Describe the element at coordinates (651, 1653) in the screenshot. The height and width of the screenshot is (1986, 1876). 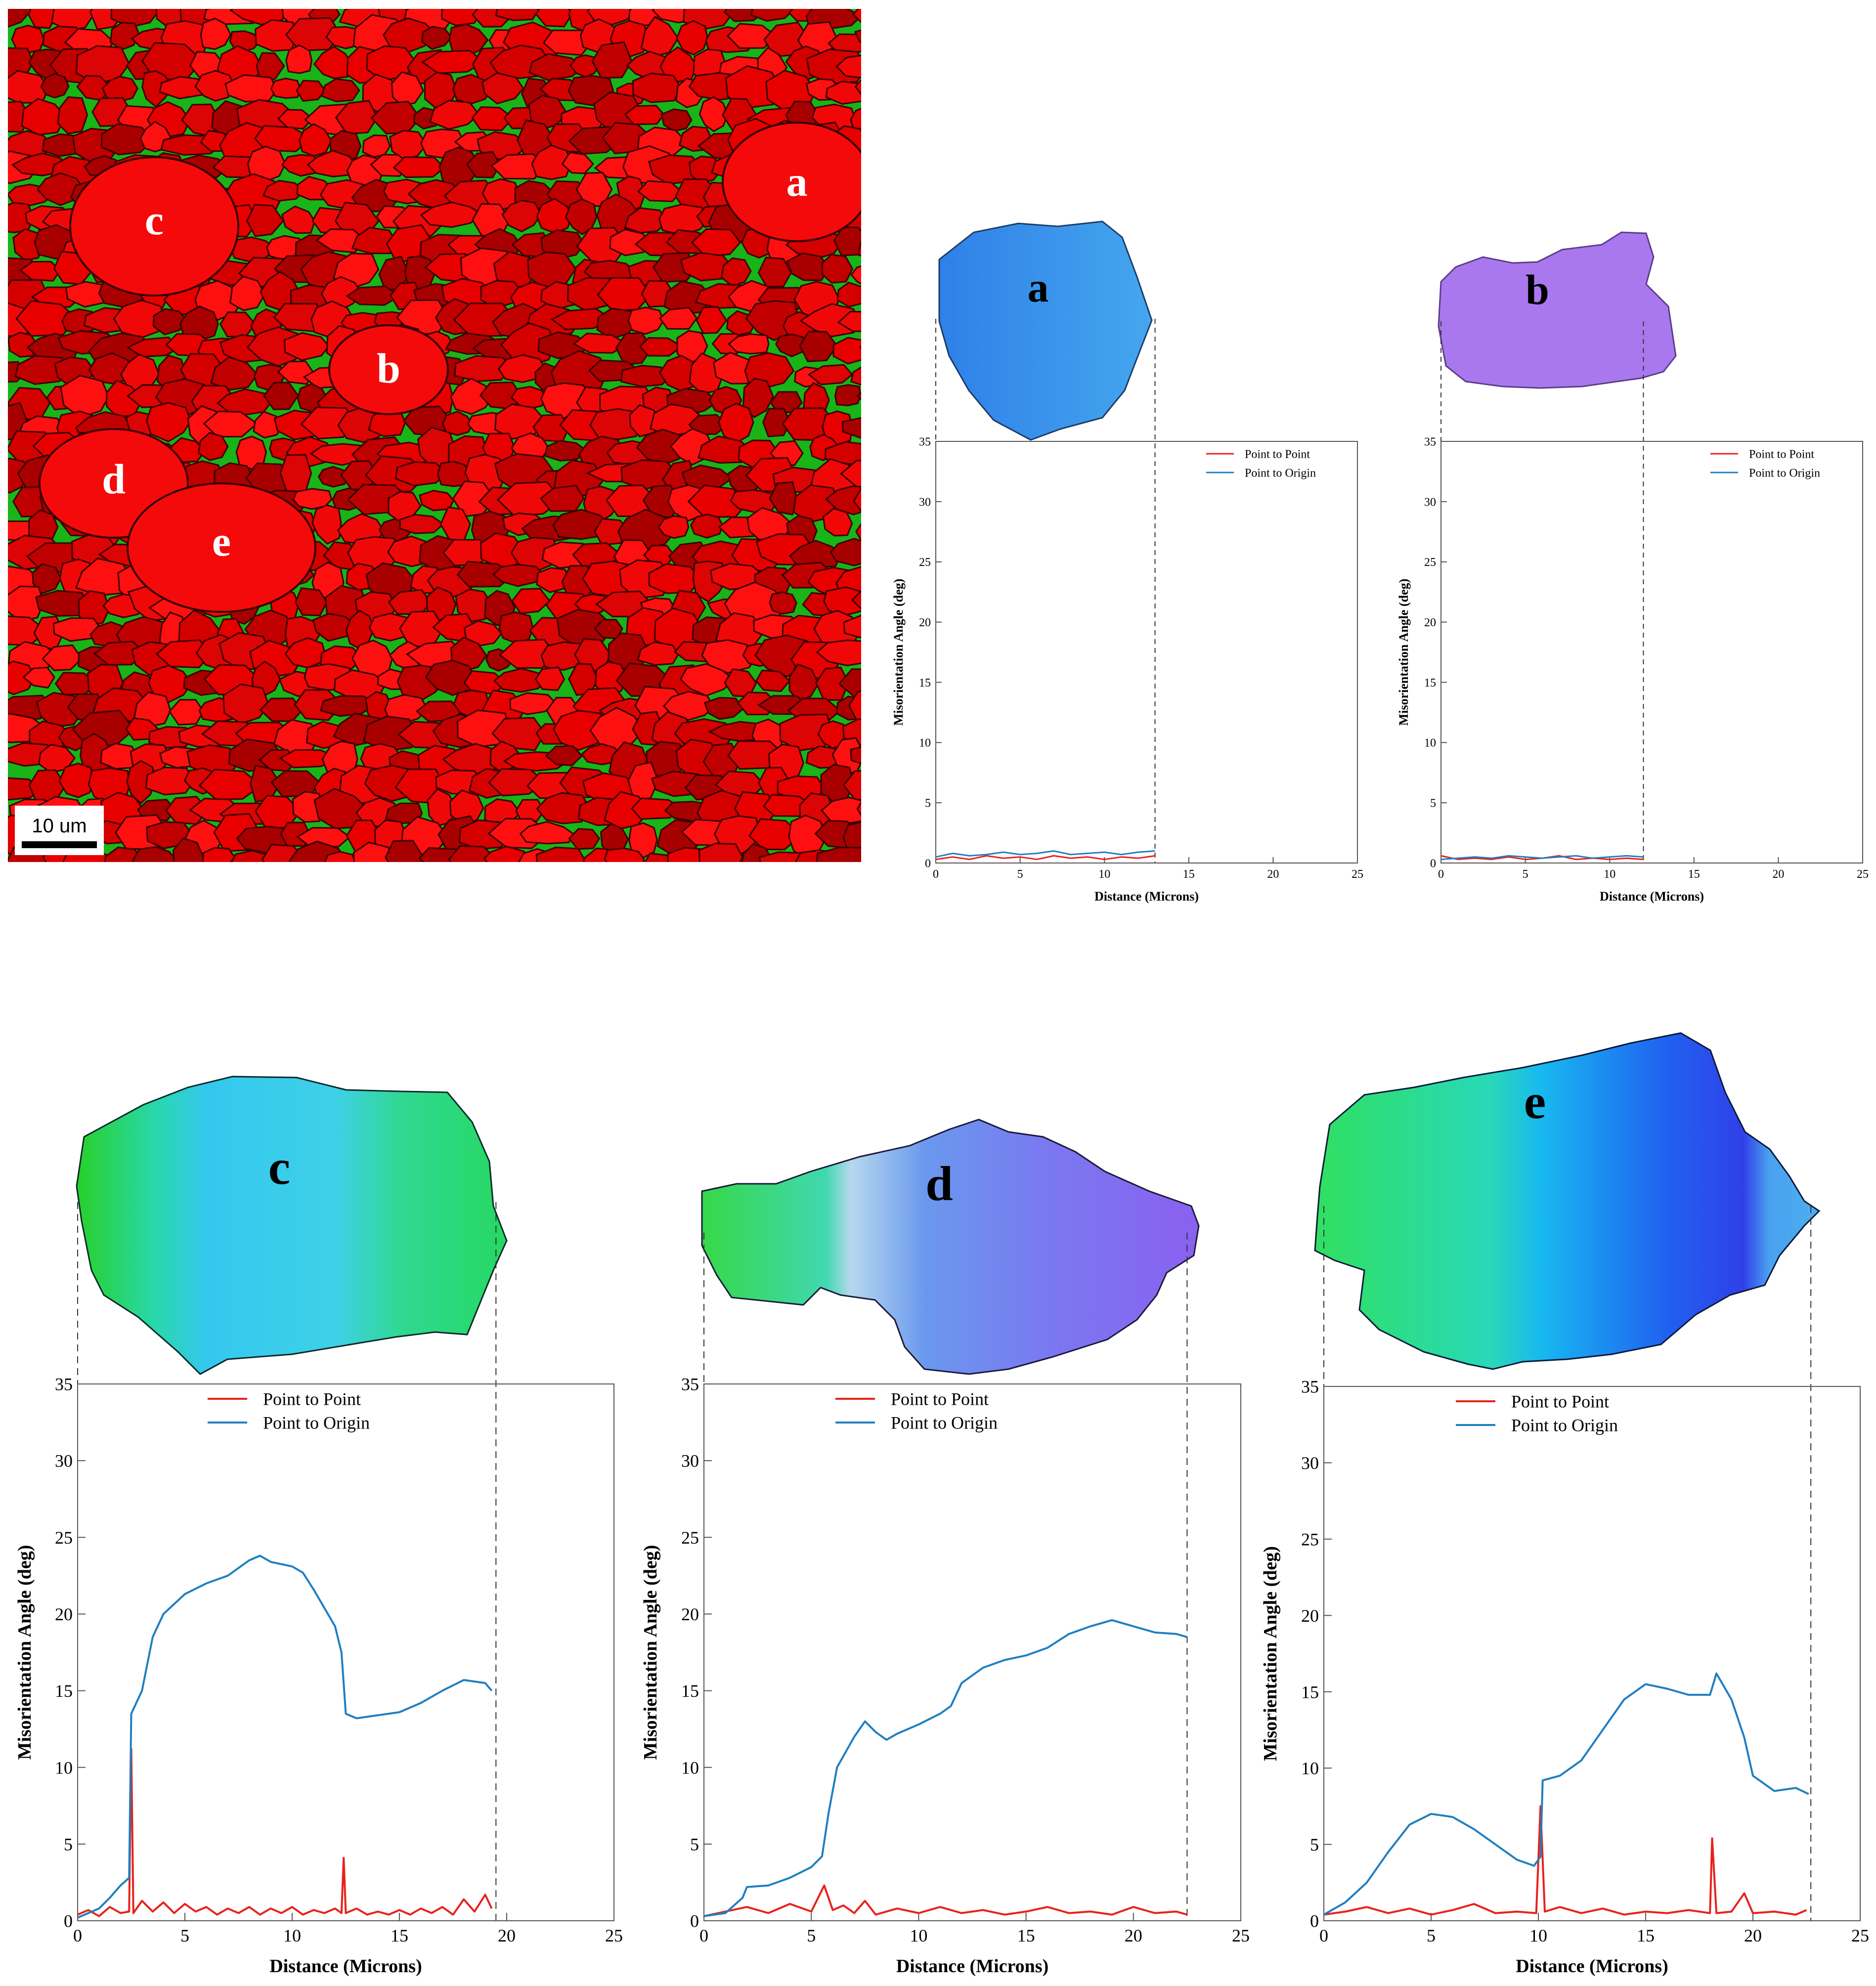
I see `y-axis-label: Misorientation Angle (deg)` at that location.